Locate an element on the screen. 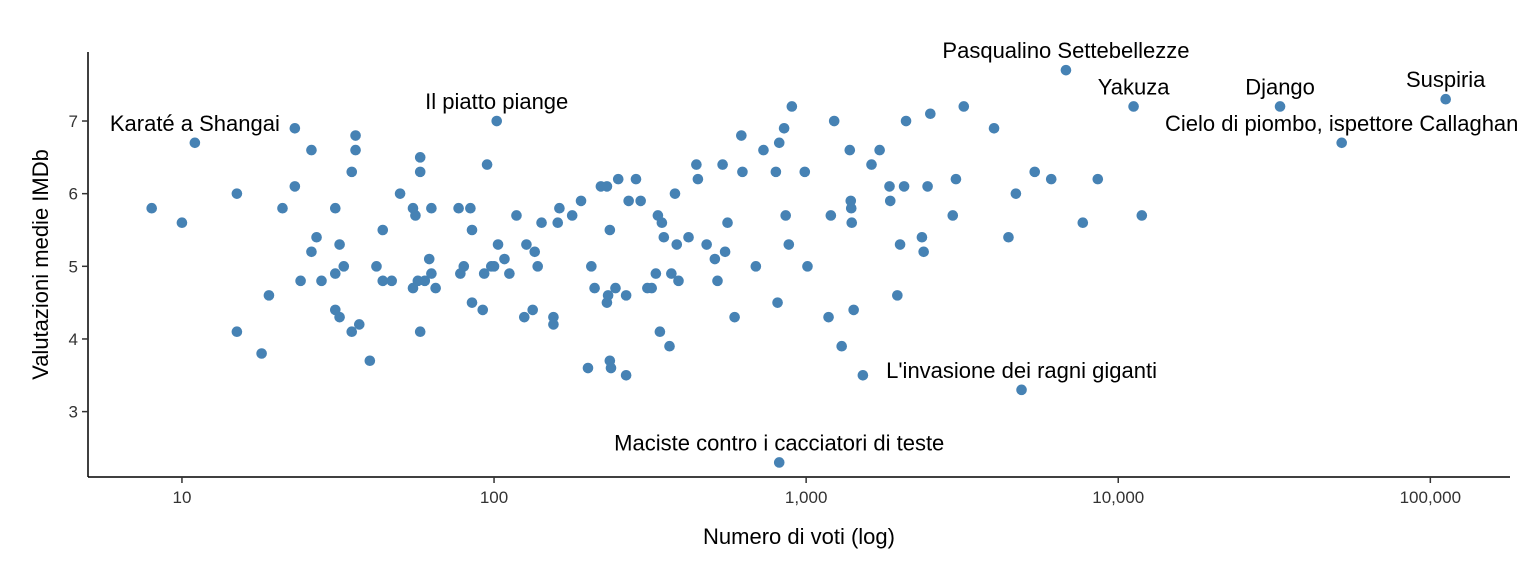 The width and height of the screenshot is (1536, 576). x-axis-title: Numero di voti (log) is located at coordinates (799, 536).